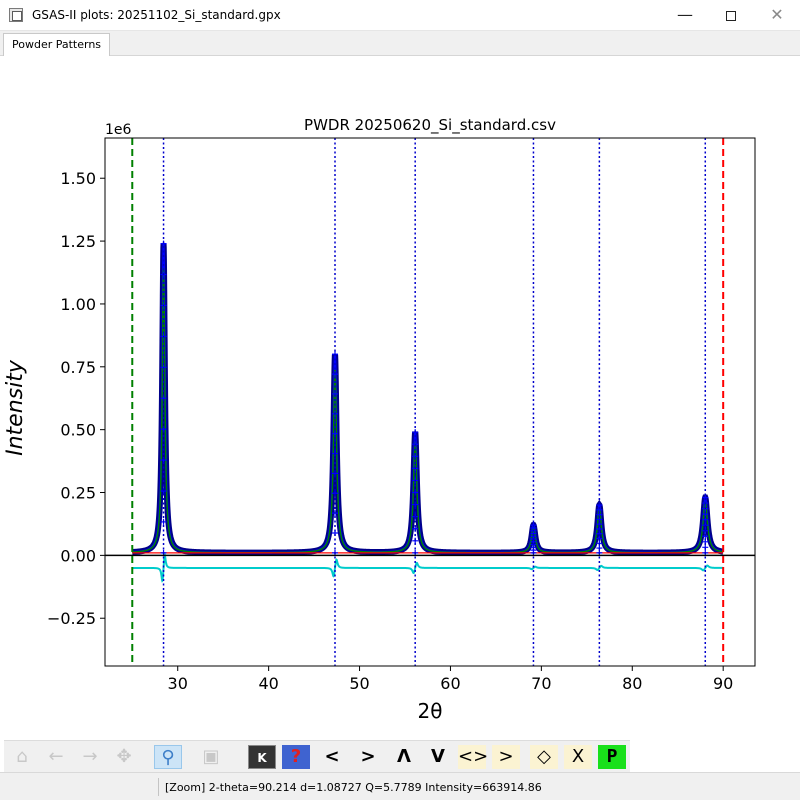 This screenshot has width=800, height=800. What do you see at coordinates (428, 568) in the screenshot?
I see `difference-curve` at bounding box center [428, 568].